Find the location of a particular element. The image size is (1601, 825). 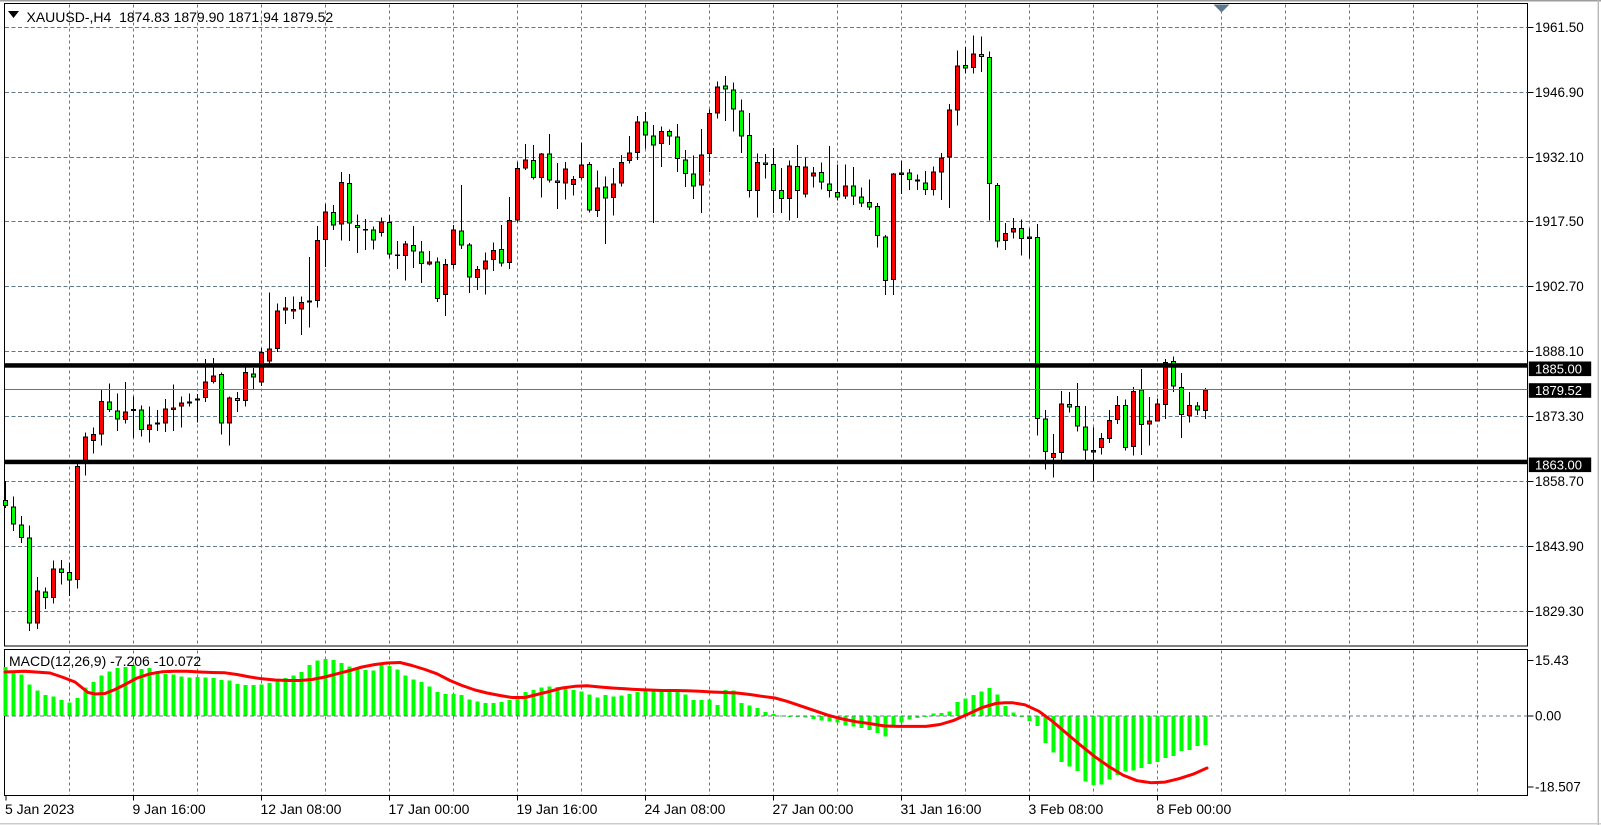

svg-text: 3 Feb 08:00 is located at coordinates (1066, 809).